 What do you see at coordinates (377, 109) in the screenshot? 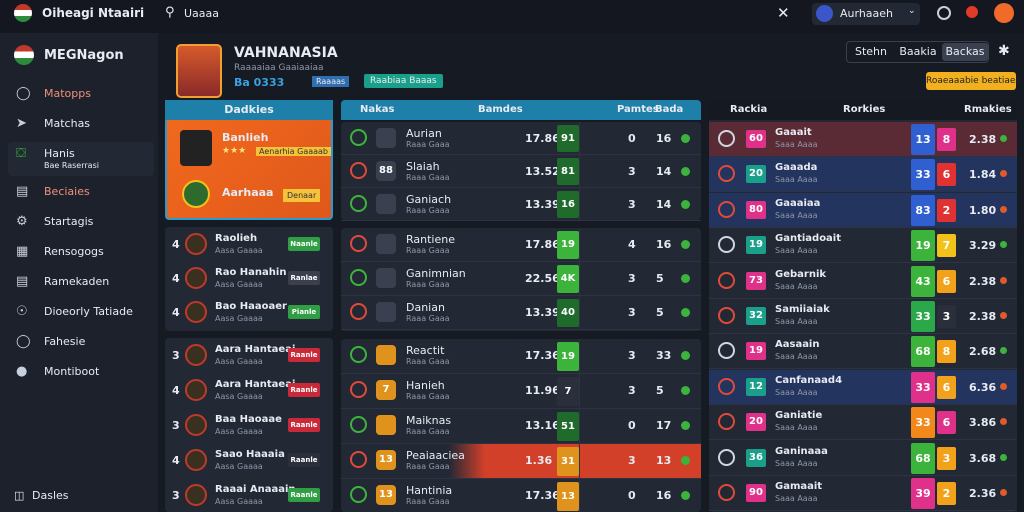
I see `column-header: Nakas` at bounding box center [377, 109].